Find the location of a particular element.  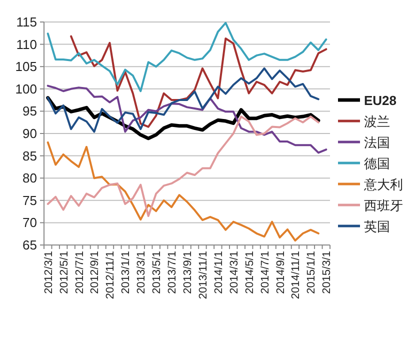

x-tick-label: 2013/1/1 is located at coordinates (126, 272).